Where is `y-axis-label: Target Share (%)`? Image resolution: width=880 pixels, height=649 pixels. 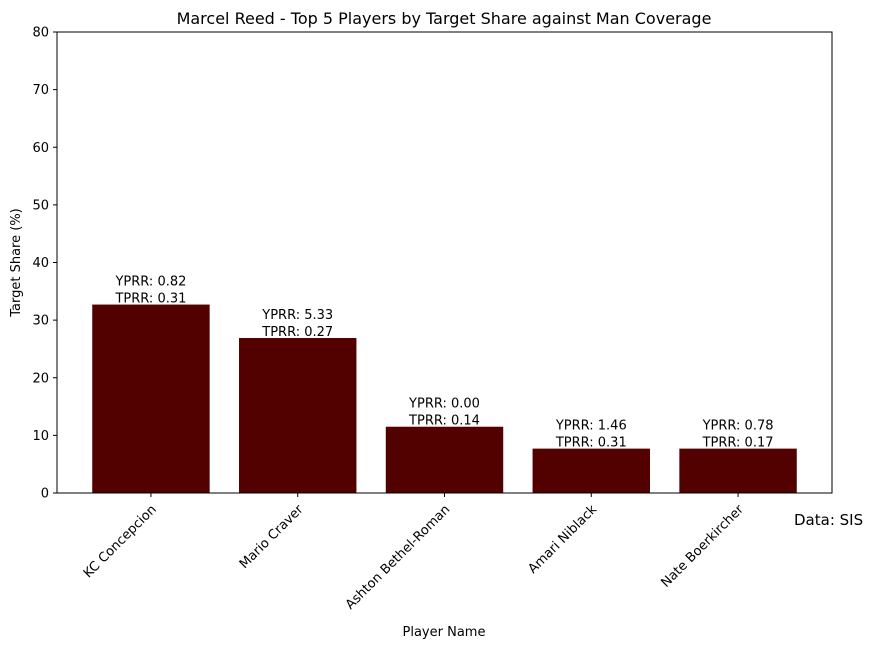
y-axis-label: Target Share (%) is located at coordinates (16, 263).